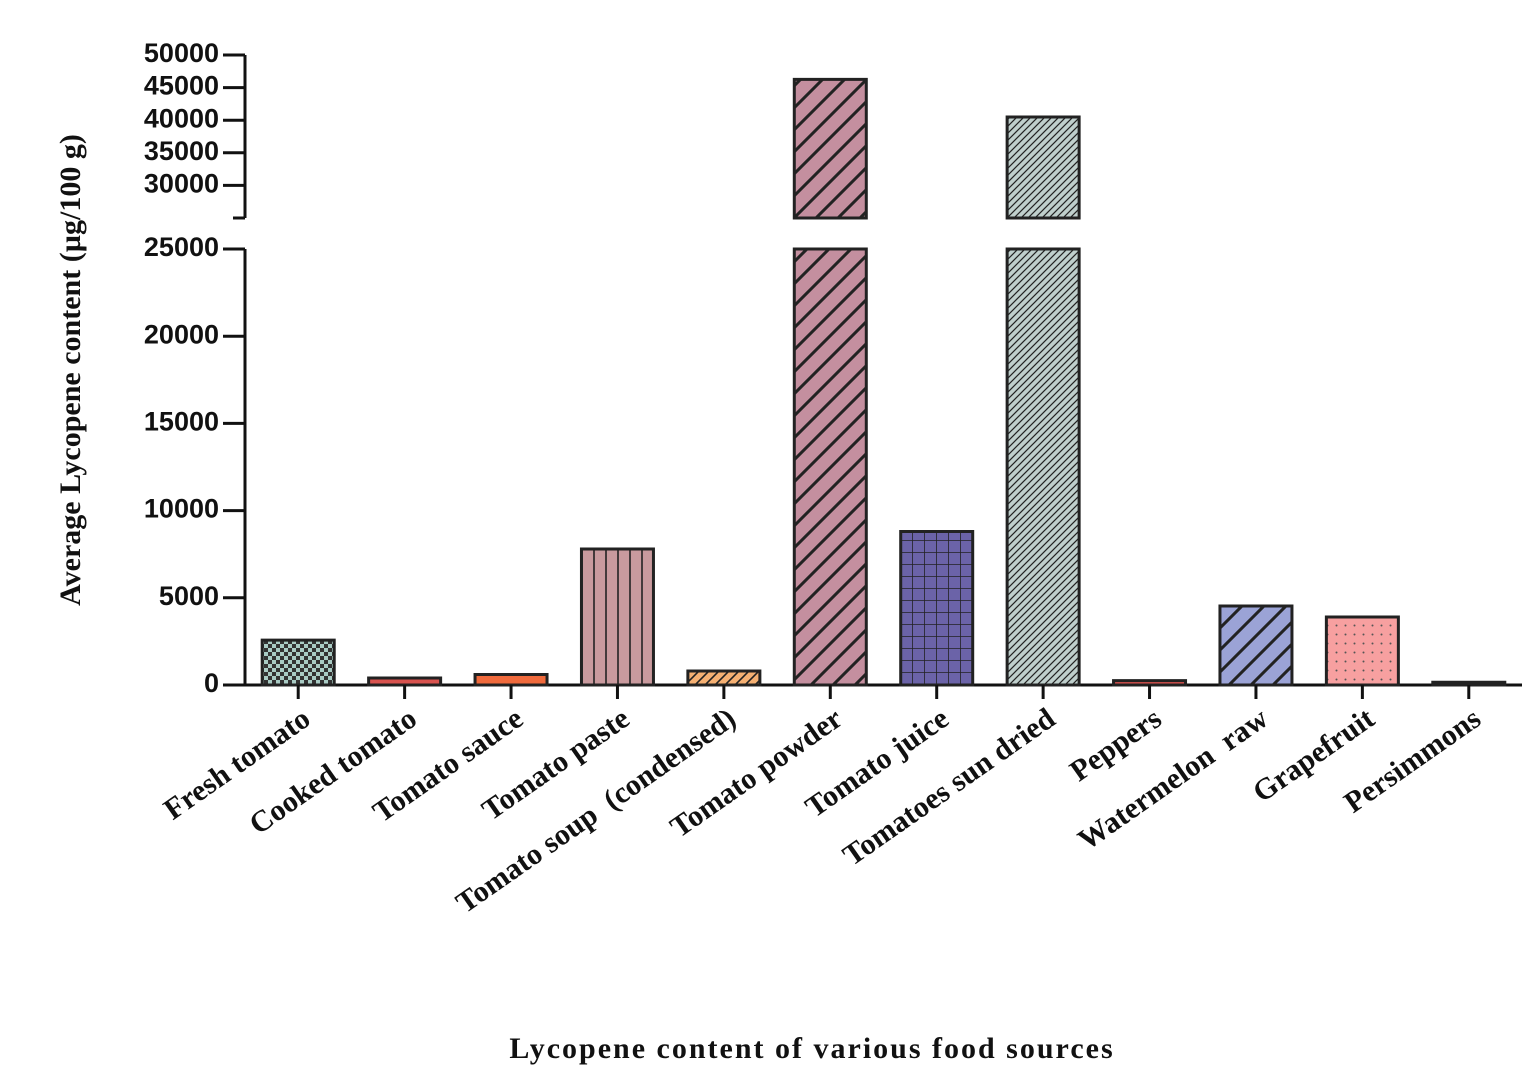  I want to click on y-axis-label: Average Lycopene content (µg/100 g), so click(70, 370).